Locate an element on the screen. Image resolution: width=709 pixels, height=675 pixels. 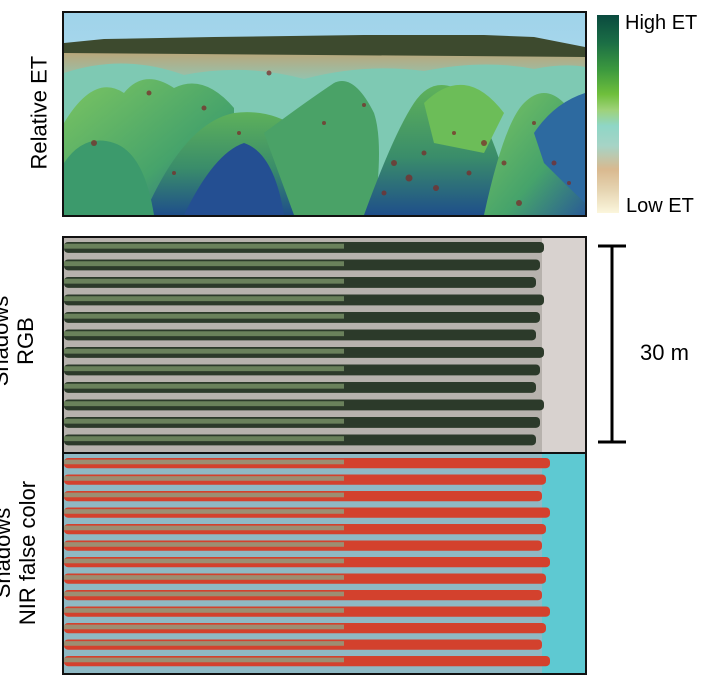
shadows-nir-label-line1: Shadows is located at coordinates (7, 553).